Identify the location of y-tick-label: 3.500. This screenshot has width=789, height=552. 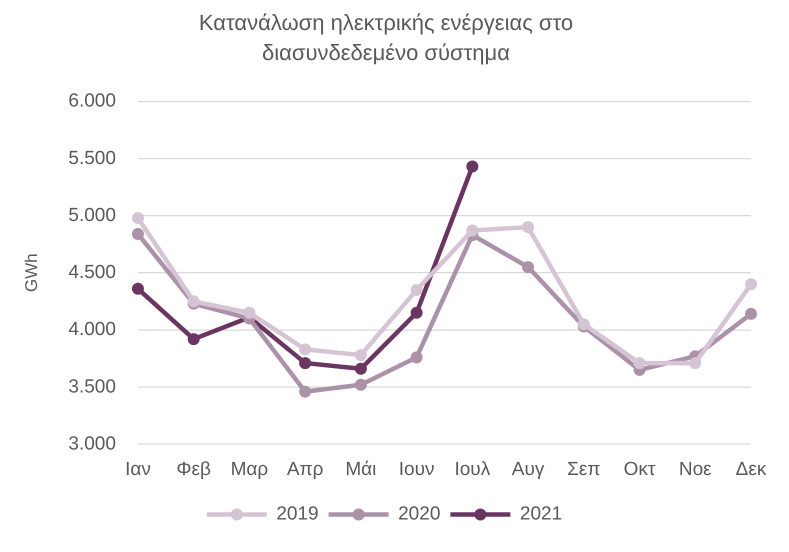
(92, 387).